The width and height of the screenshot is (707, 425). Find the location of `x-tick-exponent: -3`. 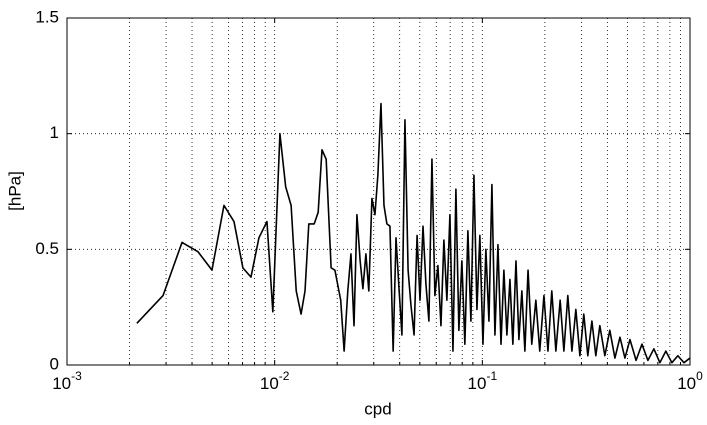

x-tick-exponent: -3 is located at coordinates (76, 376).